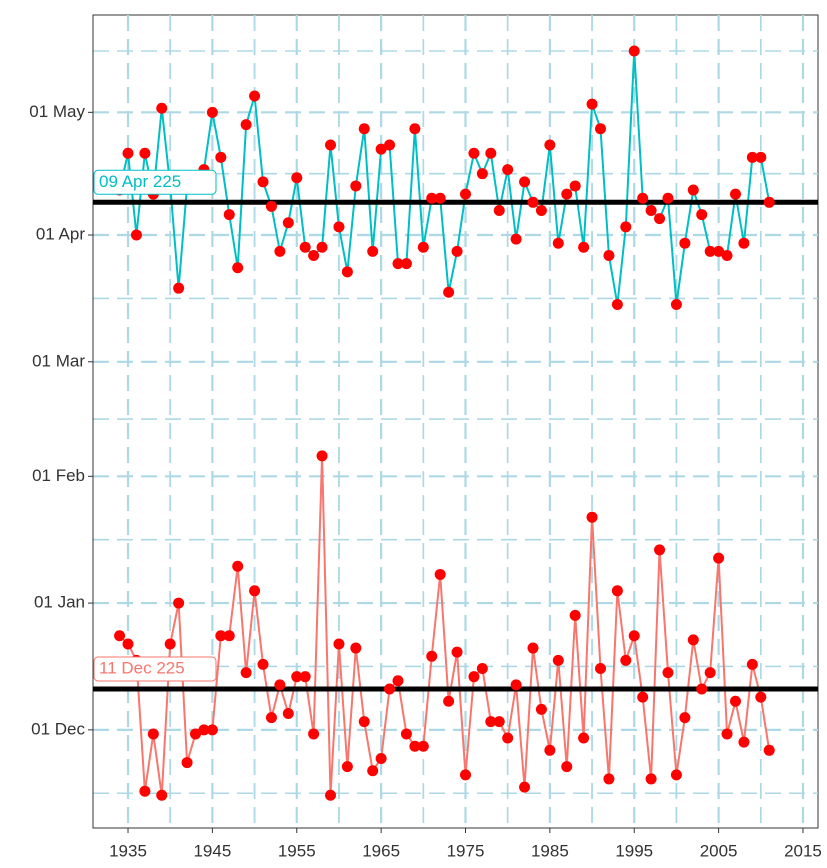 The image size is (827, 868). I want to click on x-tick-label: 1985, so click(550, 850).